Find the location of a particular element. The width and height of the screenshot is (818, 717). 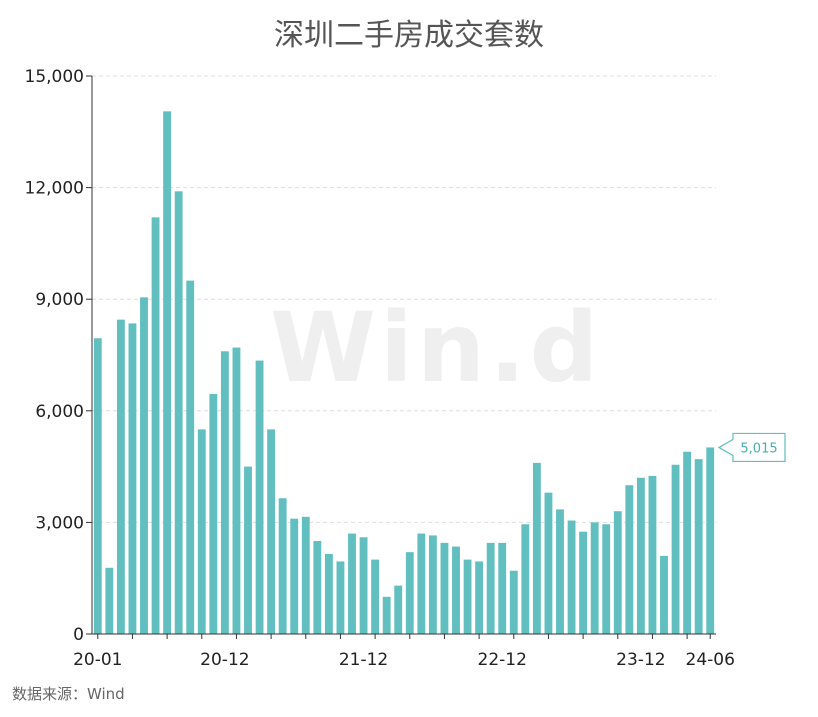

source-note: 数据来源：Wind is located at coordinates (68, 694).